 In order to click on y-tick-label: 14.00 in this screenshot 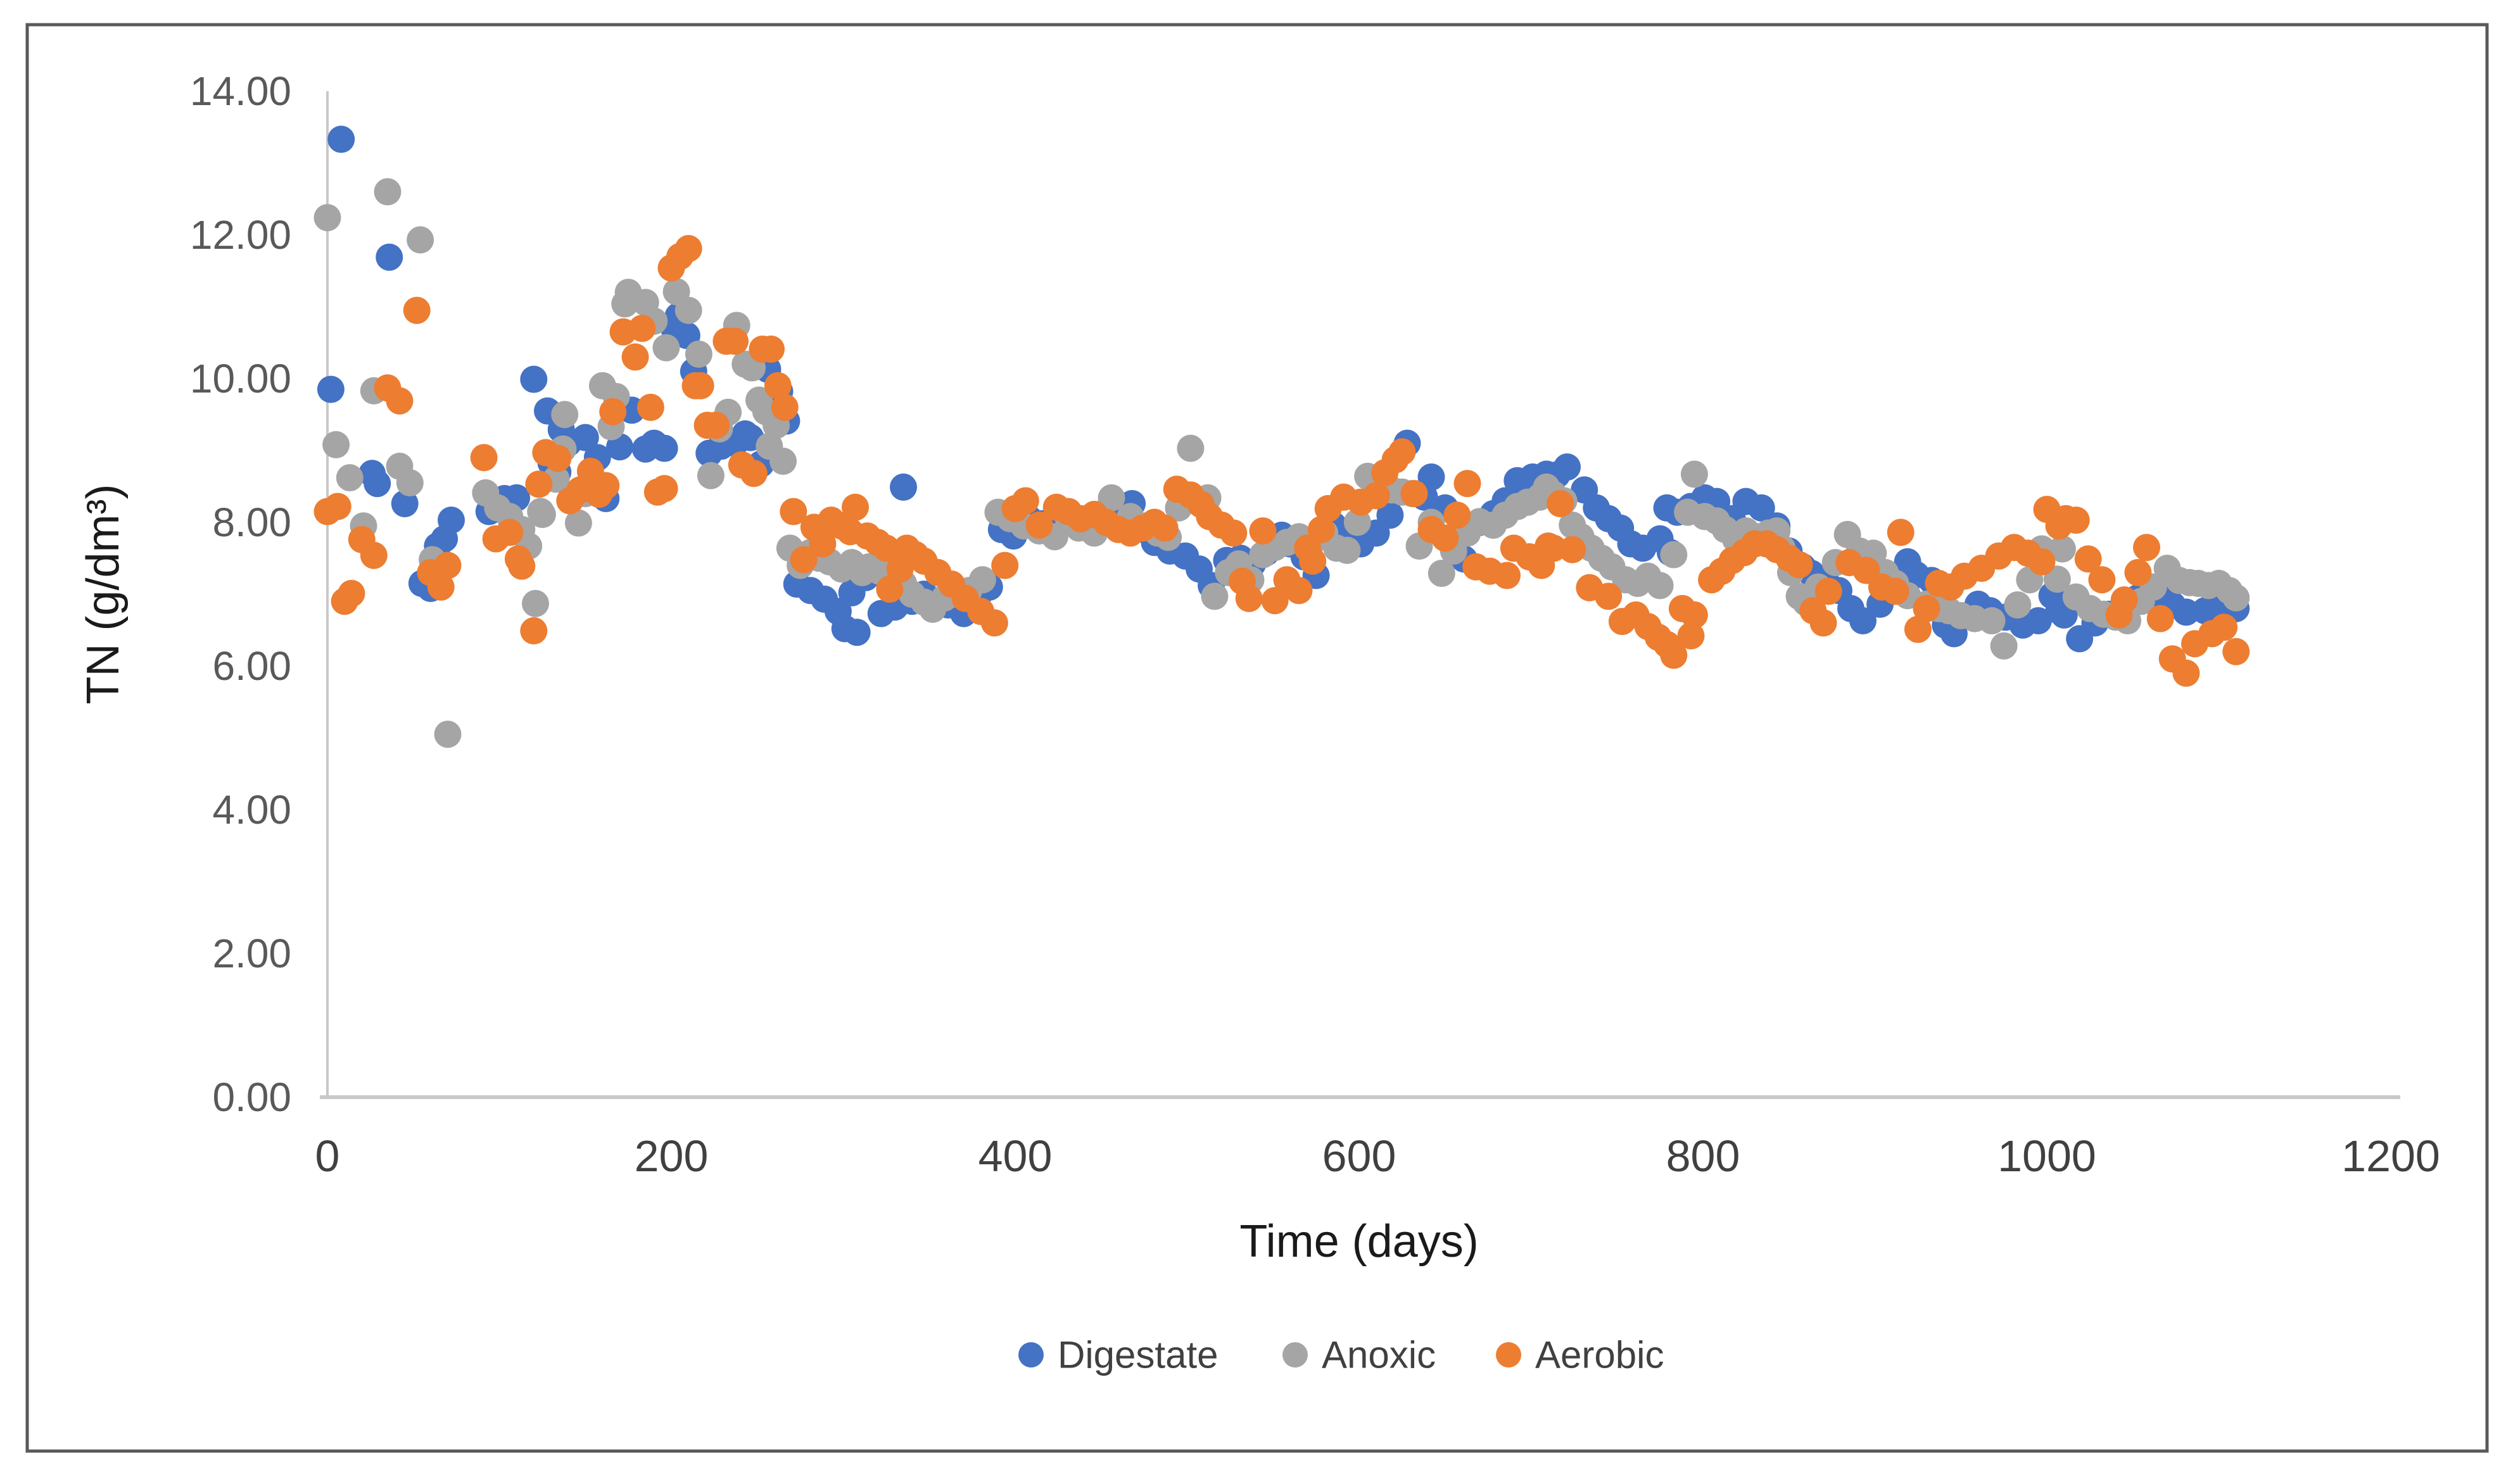, I will do `click(240, 91)`.